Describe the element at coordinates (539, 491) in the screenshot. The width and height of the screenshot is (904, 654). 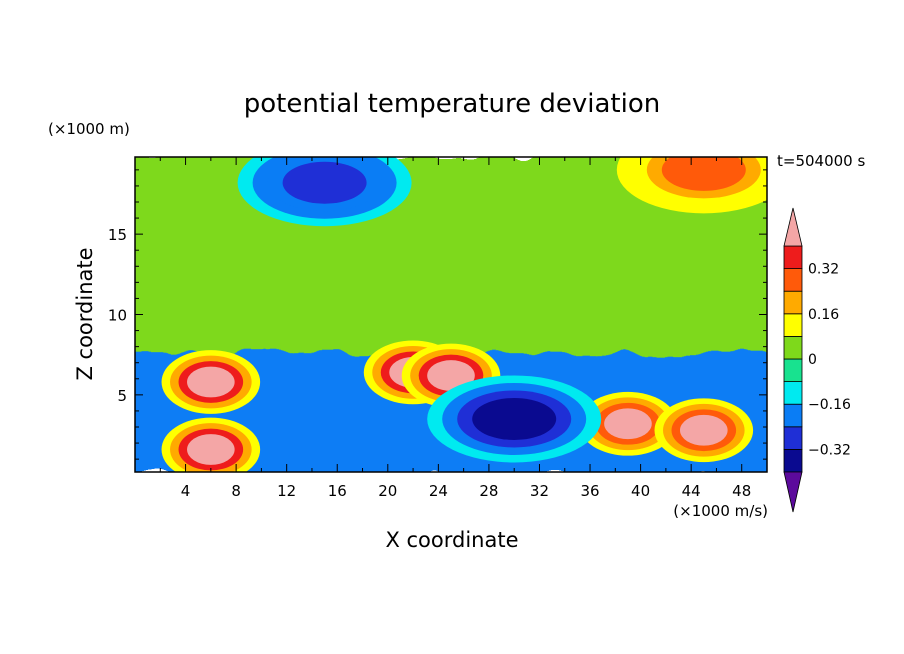
I see `x-tick-label: 32` at that location.